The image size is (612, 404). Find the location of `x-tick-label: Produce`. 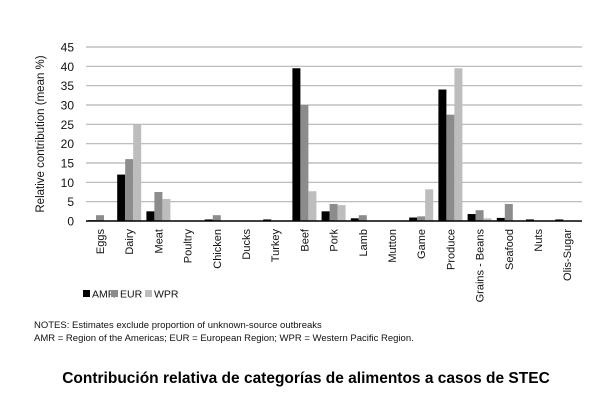

x-tick-label: Produce is located at coordinates (451, 249).